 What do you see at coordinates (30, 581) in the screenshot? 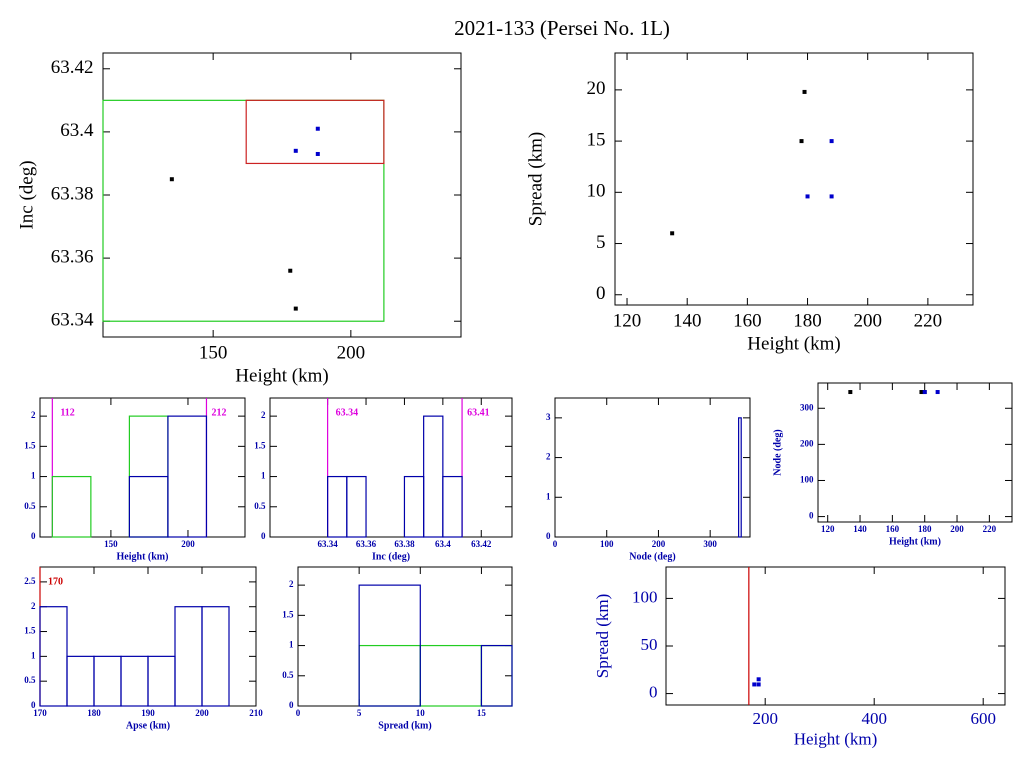
I see `y-tick-label: 2.5` at bounding box center [30, 581].